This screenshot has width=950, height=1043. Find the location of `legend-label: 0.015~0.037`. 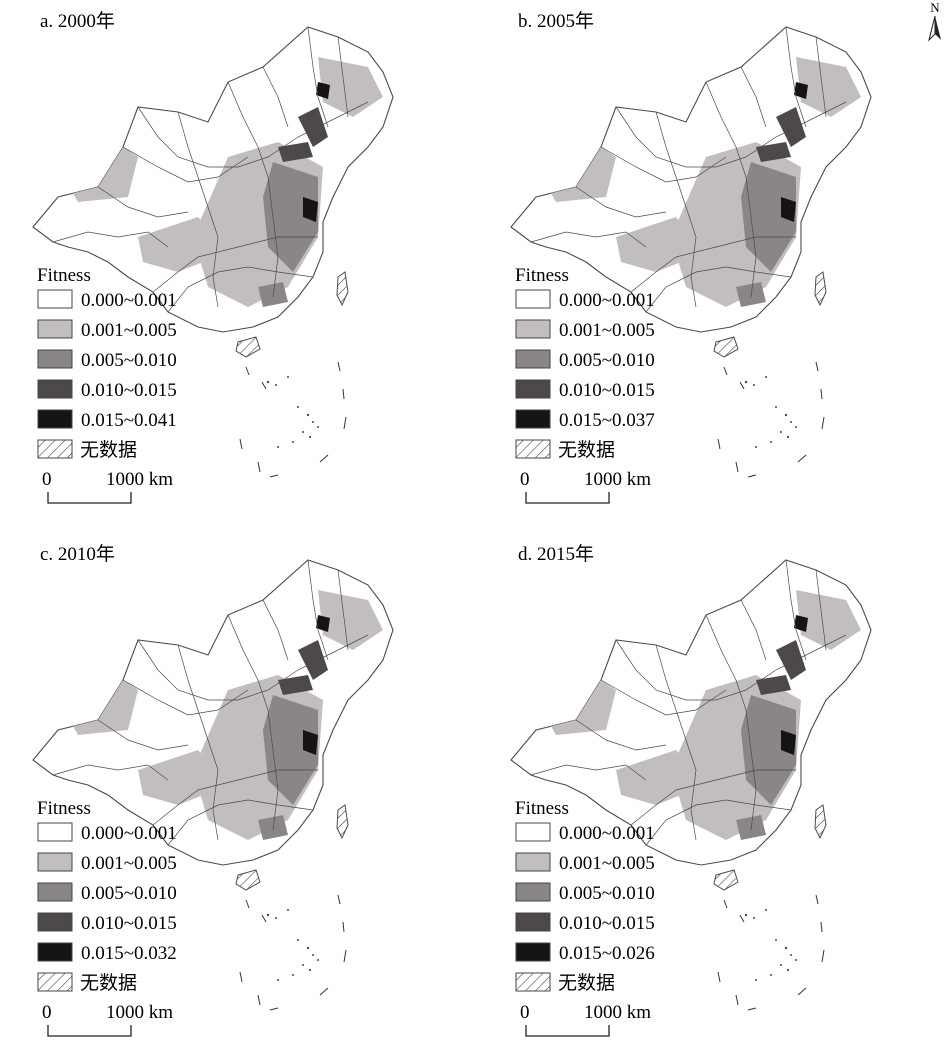

legend-label: 0.015~0.037 is located at coordinates (607, 420).